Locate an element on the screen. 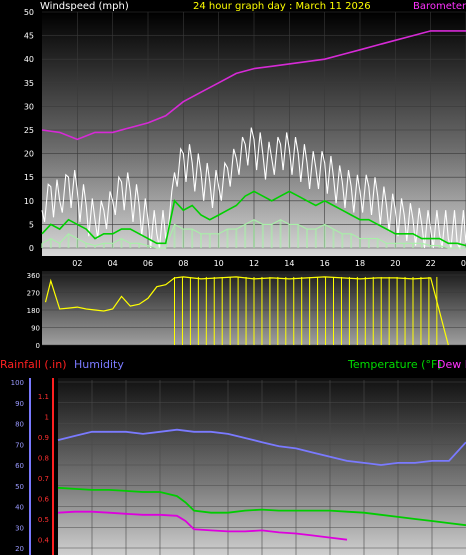  x-tick-label: 12 is located at coordinates (254, 263).